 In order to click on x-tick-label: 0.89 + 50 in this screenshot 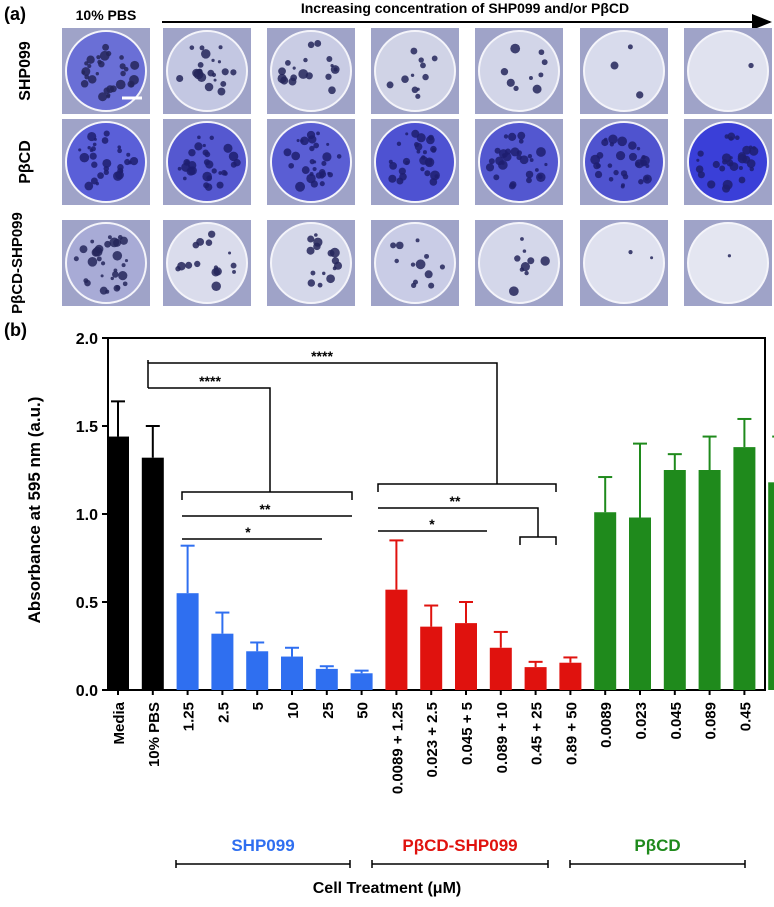, I will do `click(571, 733)`.